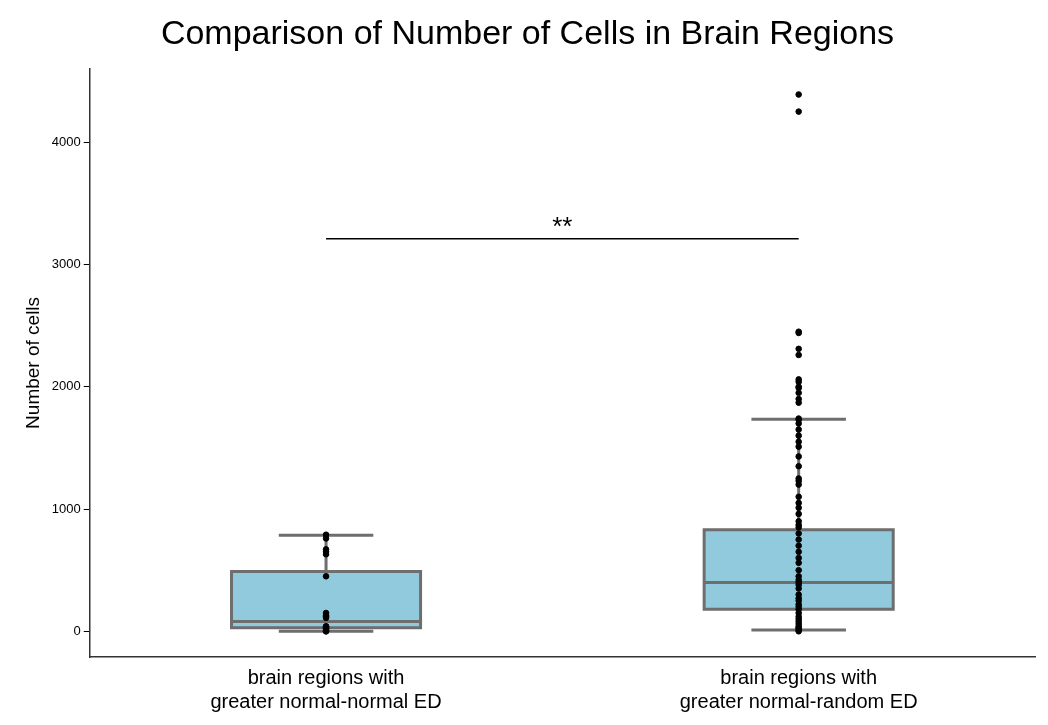 Image resolution: width=1048 pixels, height=725 pixels. I want to click on y-axis-title: Number of cells, so click(32, 362).